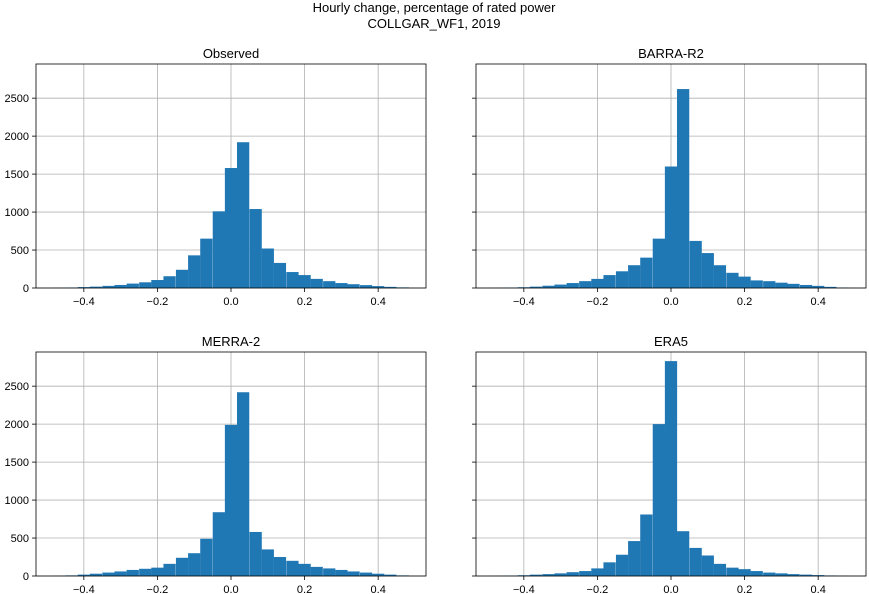  What do you see at coordinates (434, 23) in the screenshot?
I see `figure-title-line2: COLLGAR_WF1, 2019` at bounding box center [434, 23].